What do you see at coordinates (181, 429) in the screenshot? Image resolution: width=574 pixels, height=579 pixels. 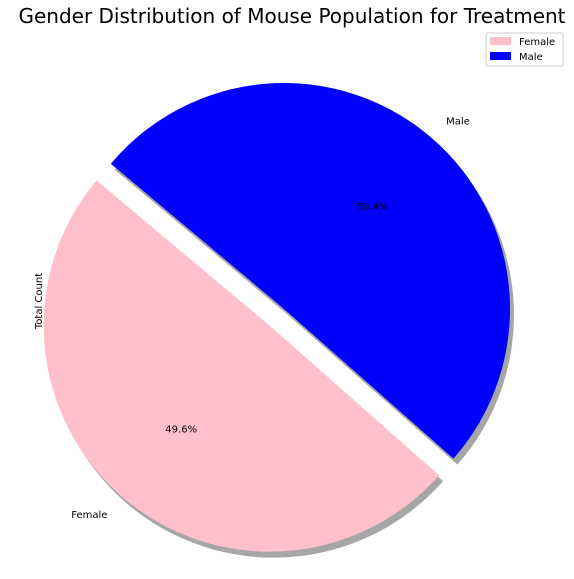 I see `slice-percent-female: 49.6%` at bounding box center [181, 429].